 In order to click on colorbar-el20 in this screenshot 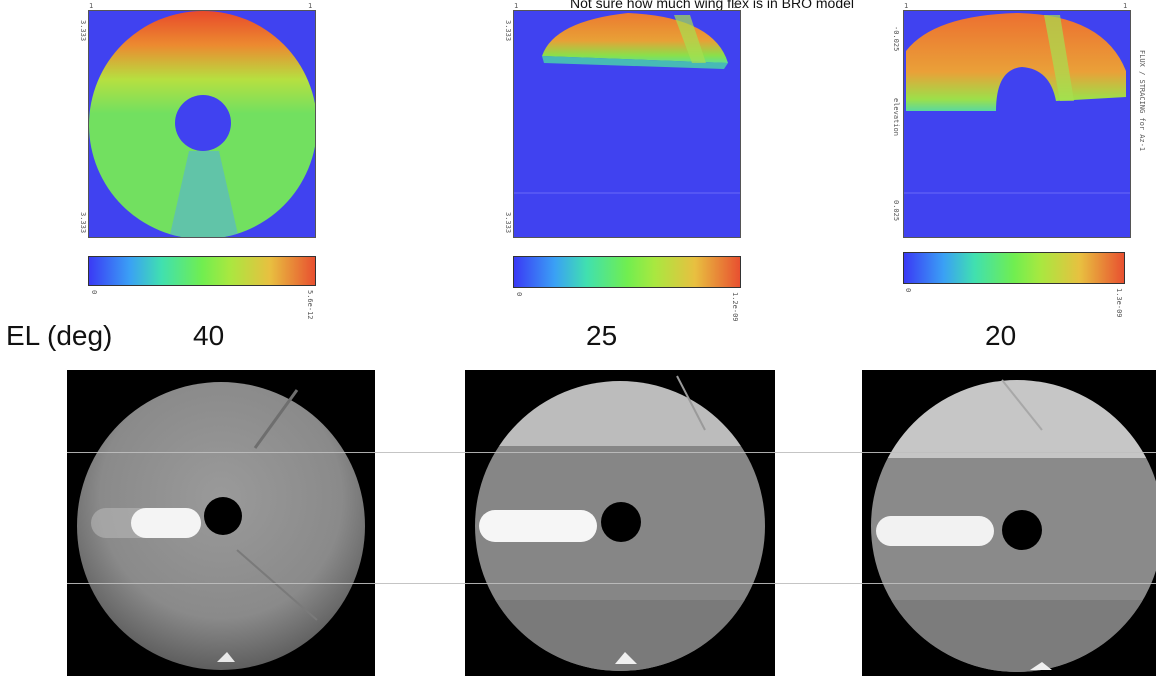, I will do `click(1014, 268)`.